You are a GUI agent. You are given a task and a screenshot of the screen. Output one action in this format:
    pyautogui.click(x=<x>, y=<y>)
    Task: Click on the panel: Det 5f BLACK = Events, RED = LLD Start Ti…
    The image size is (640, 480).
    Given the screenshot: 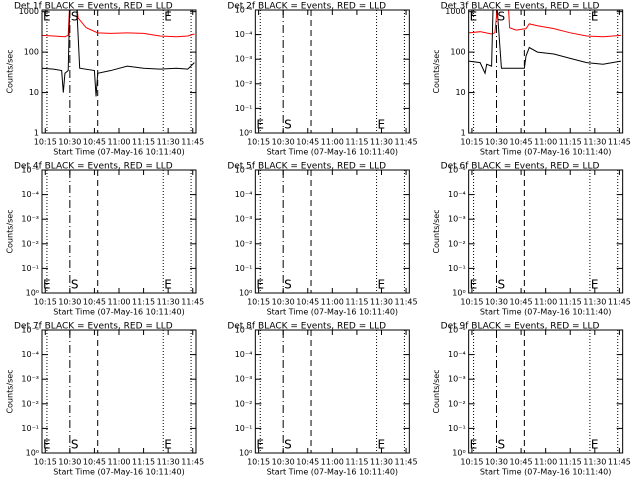 What is the action you would take?
    pyautogui.click(x=322, y=239)
    